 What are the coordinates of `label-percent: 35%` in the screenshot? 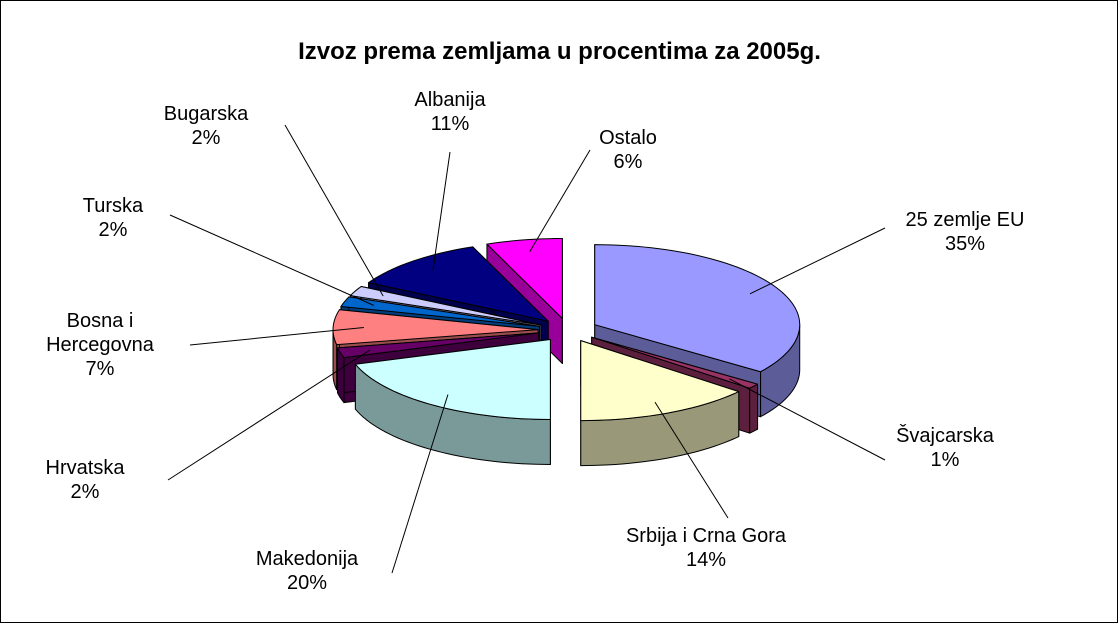 It's located at (965, 244).